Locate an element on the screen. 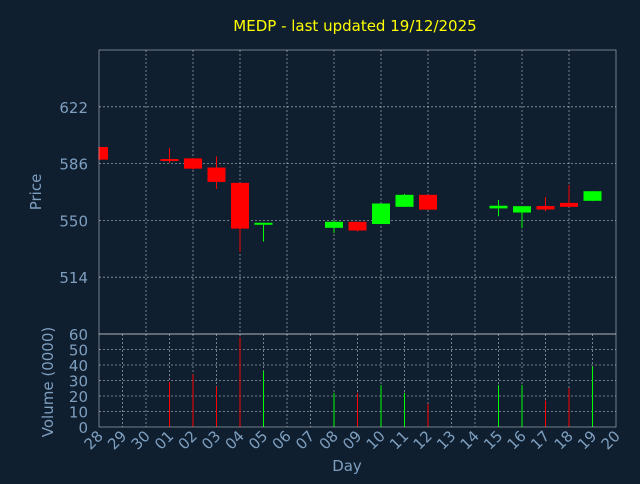  x-tick-label: 17 is located at coordinates (540, 440).